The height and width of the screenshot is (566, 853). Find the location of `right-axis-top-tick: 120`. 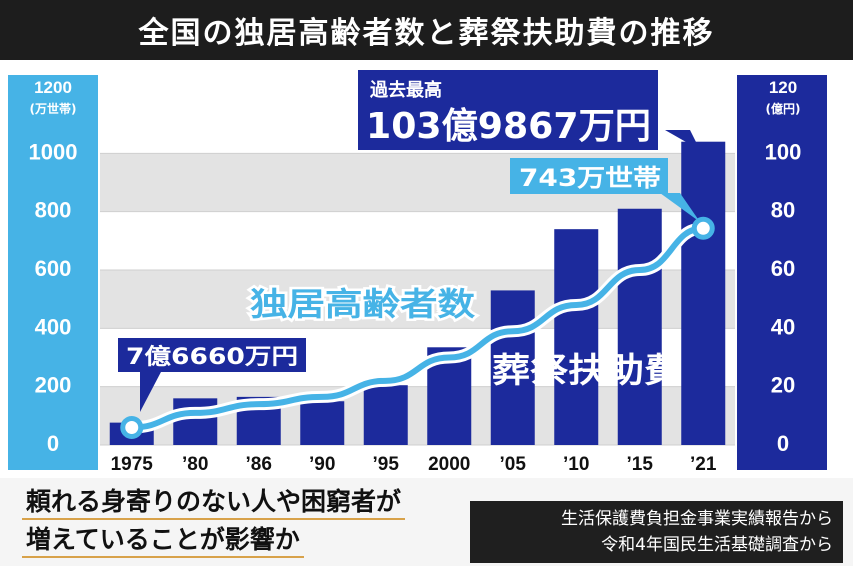

right-axis-top-tick: 120 is located at coordinates (783, 87).